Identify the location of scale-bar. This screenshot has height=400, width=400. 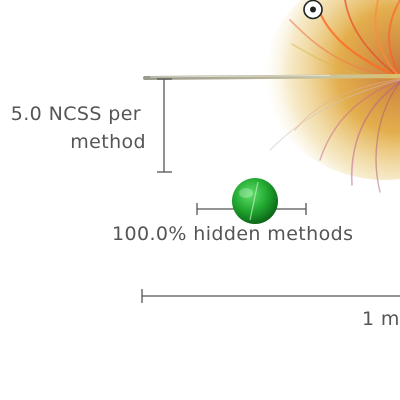
(270, 296).